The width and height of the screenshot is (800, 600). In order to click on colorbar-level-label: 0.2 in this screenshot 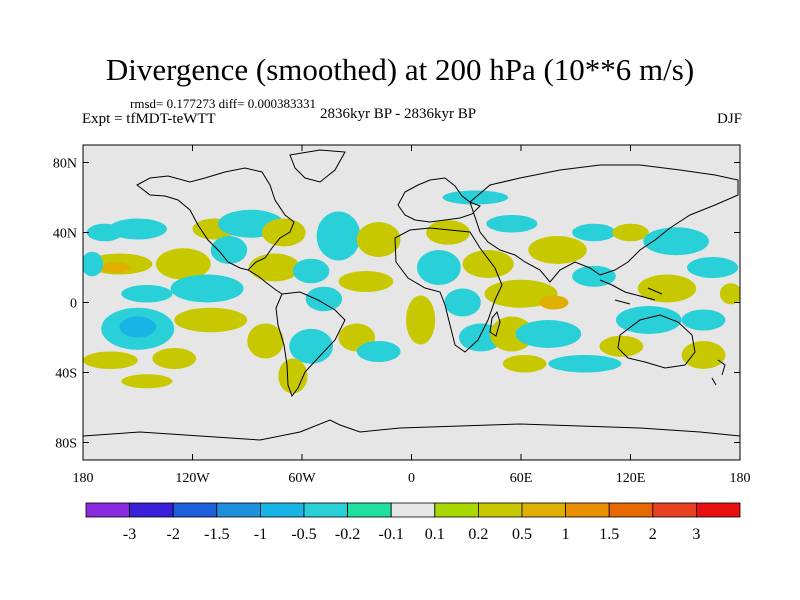, I will do `click(478, 534)`.